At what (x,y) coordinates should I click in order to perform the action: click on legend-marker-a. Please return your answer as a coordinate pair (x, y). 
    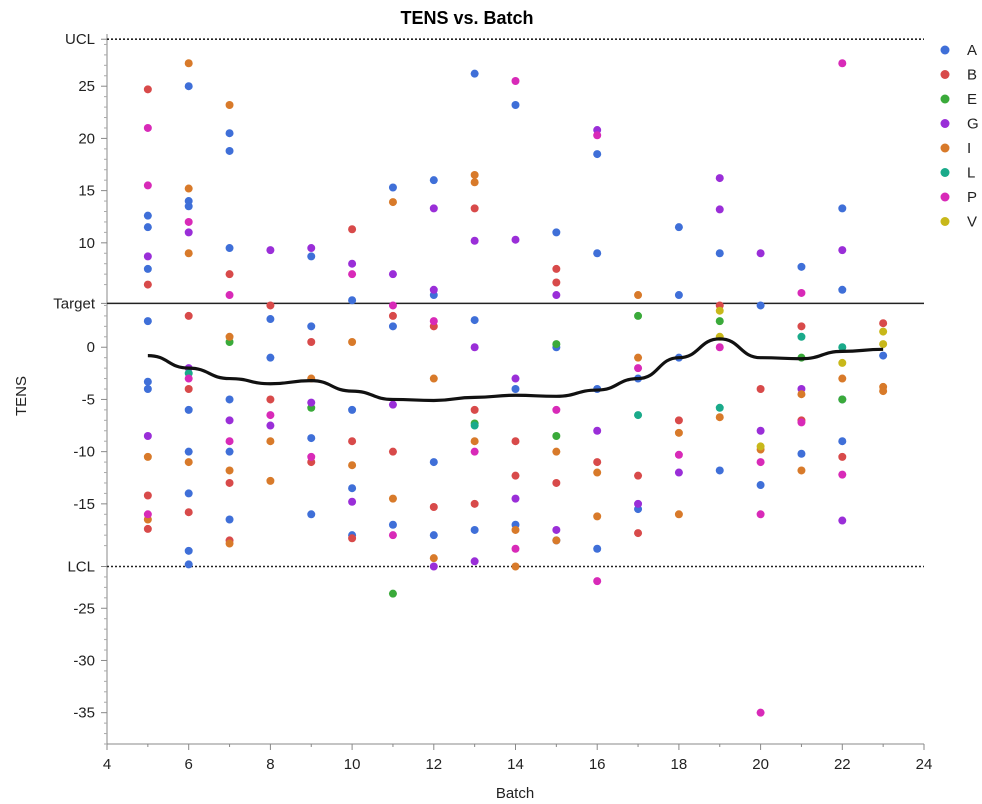
    Looking at the image, I should click on (945, 50).